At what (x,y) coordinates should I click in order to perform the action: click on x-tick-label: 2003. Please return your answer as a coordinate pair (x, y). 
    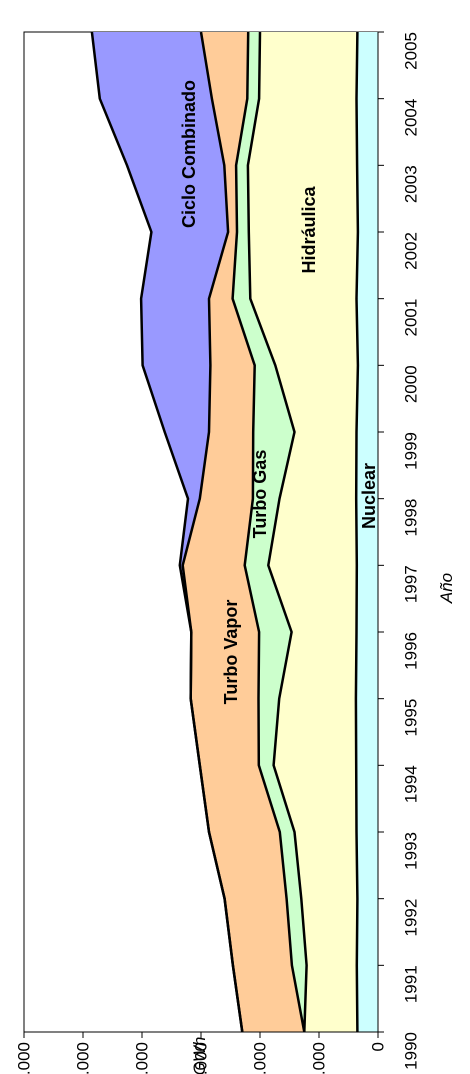
    Looking at the image, I should click on (411, 184).